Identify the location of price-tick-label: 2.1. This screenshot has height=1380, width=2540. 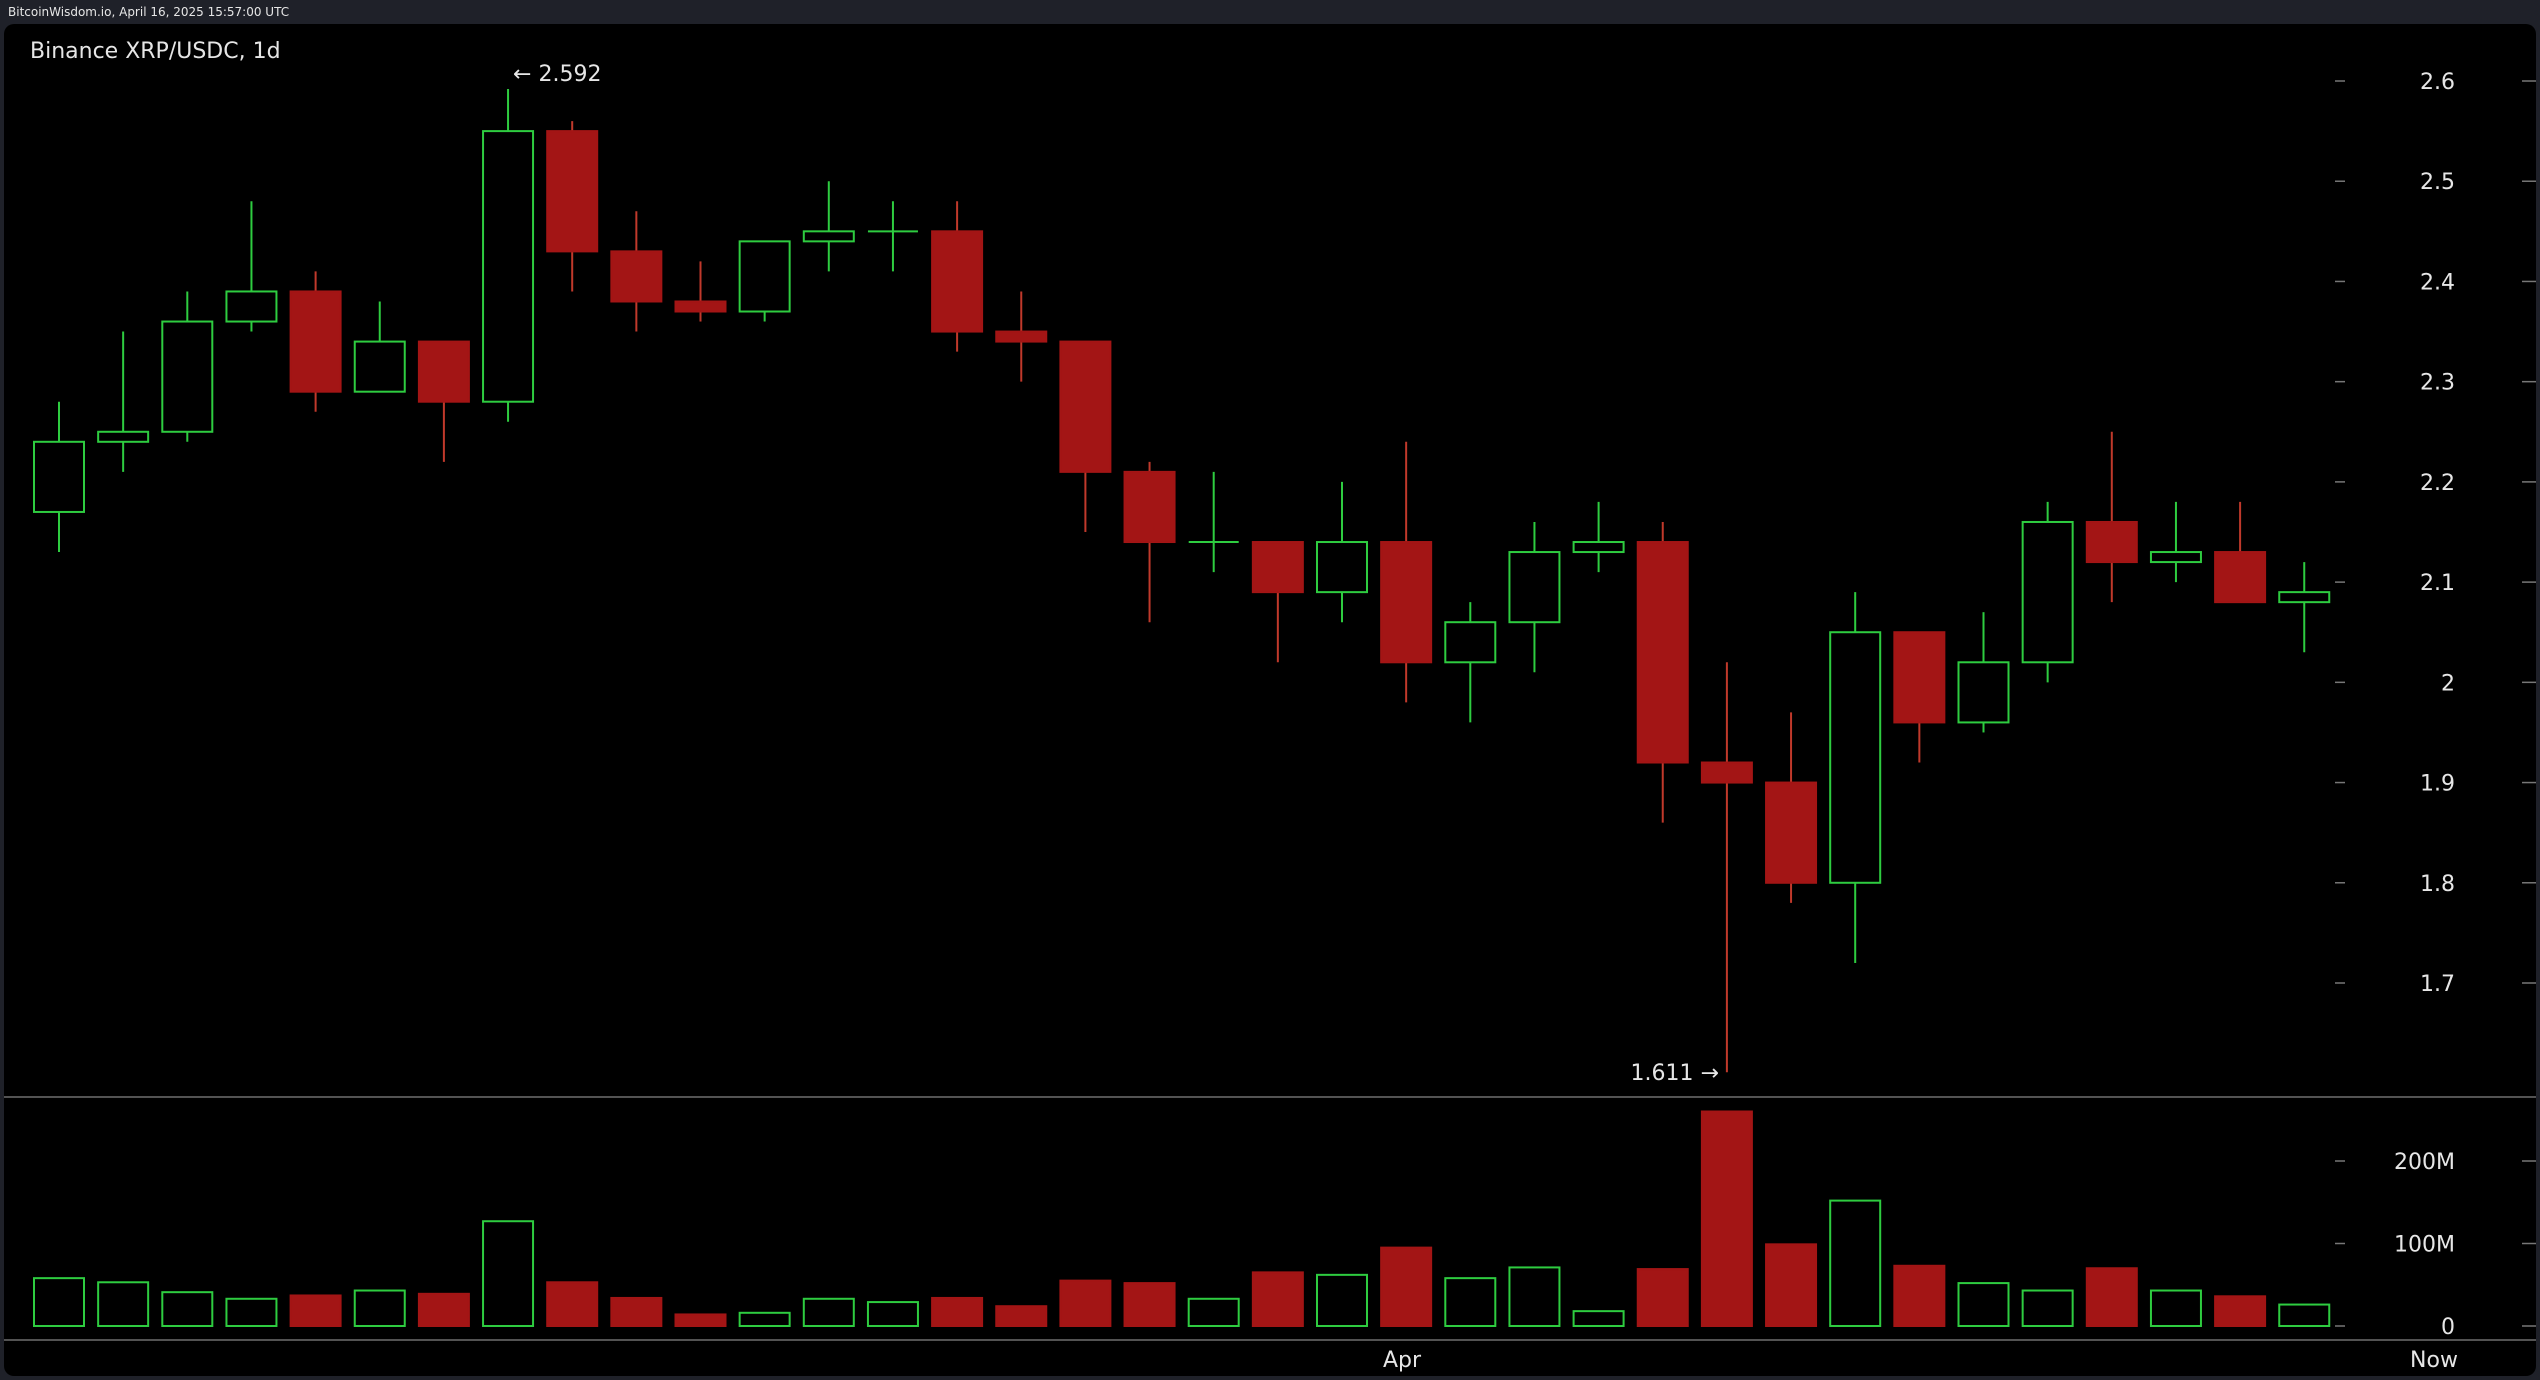
(2437, 583).